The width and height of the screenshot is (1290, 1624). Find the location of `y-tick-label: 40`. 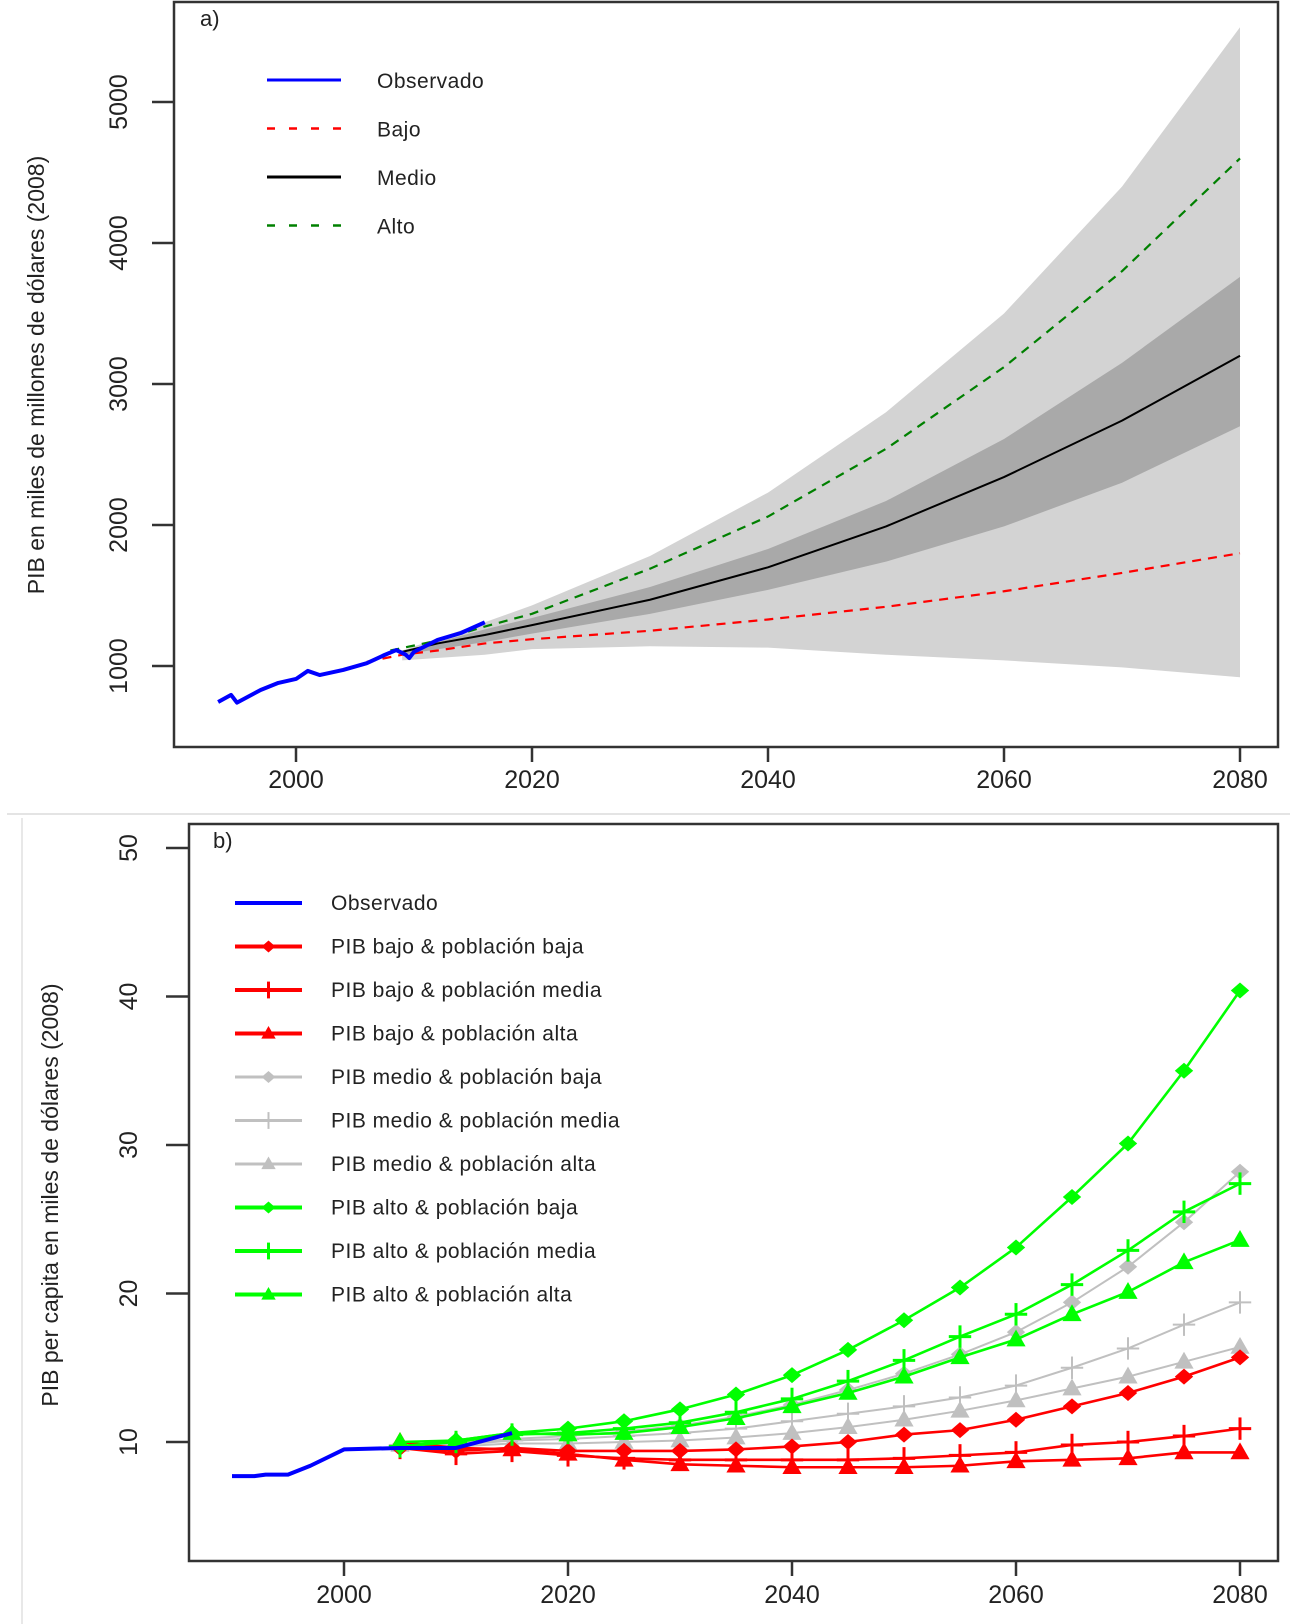

y-tick-label: 40 is located at coordinates (129, 997).